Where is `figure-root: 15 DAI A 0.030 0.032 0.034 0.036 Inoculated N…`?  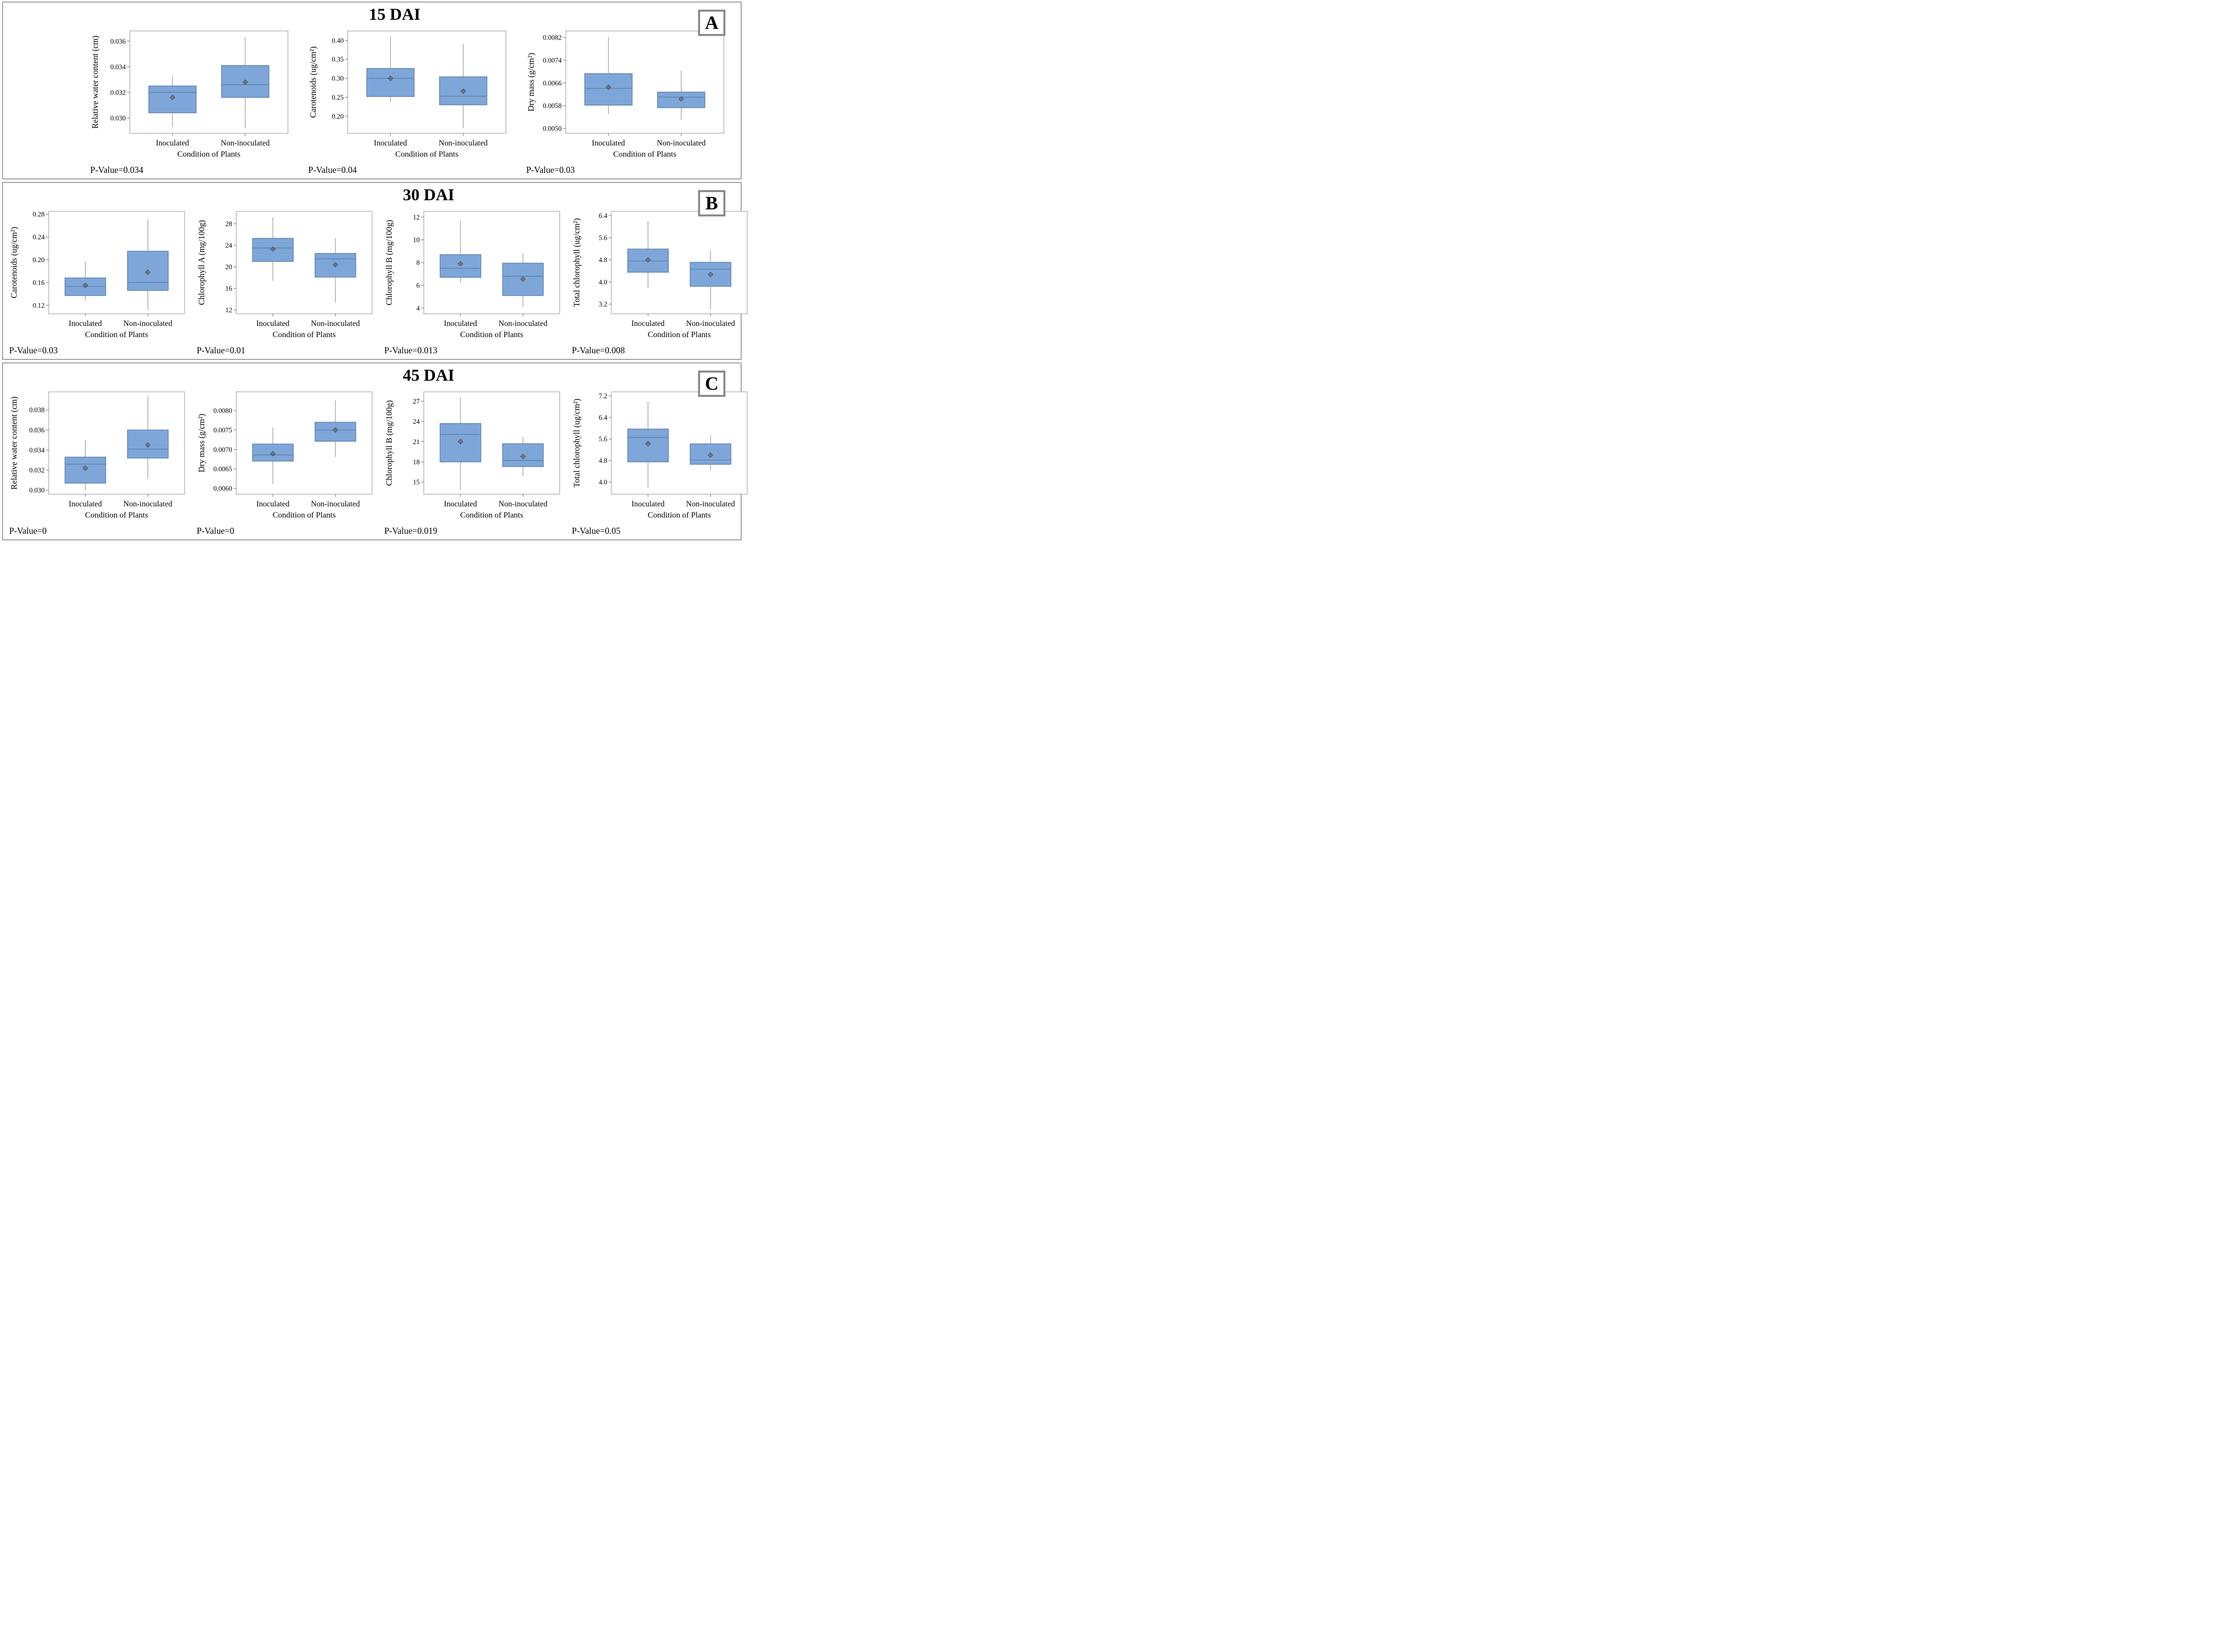
figure-root: 15 DAI A 0.030 0.032 0.034 0.036 Inoculated N… is located at coordinates (374, 271).